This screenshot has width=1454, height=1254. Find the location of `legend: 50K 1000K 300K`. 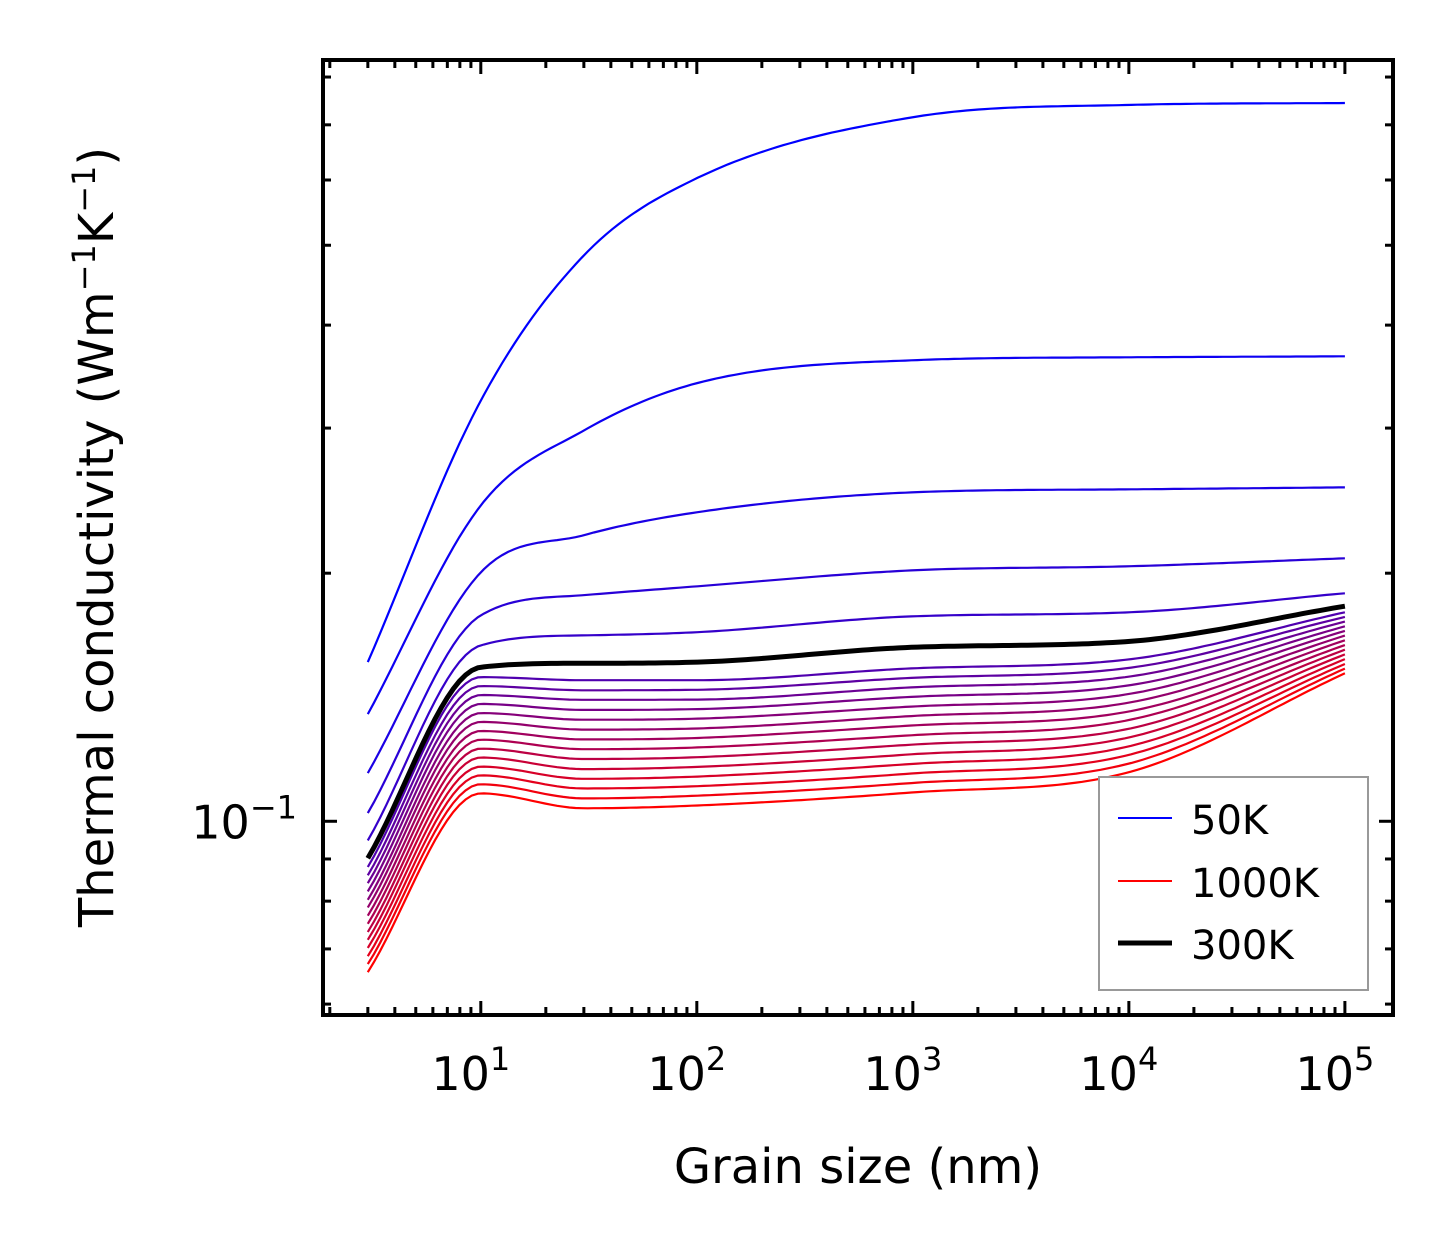

legend: 50K 1000K 300K is located at coordinates (1233, 883).